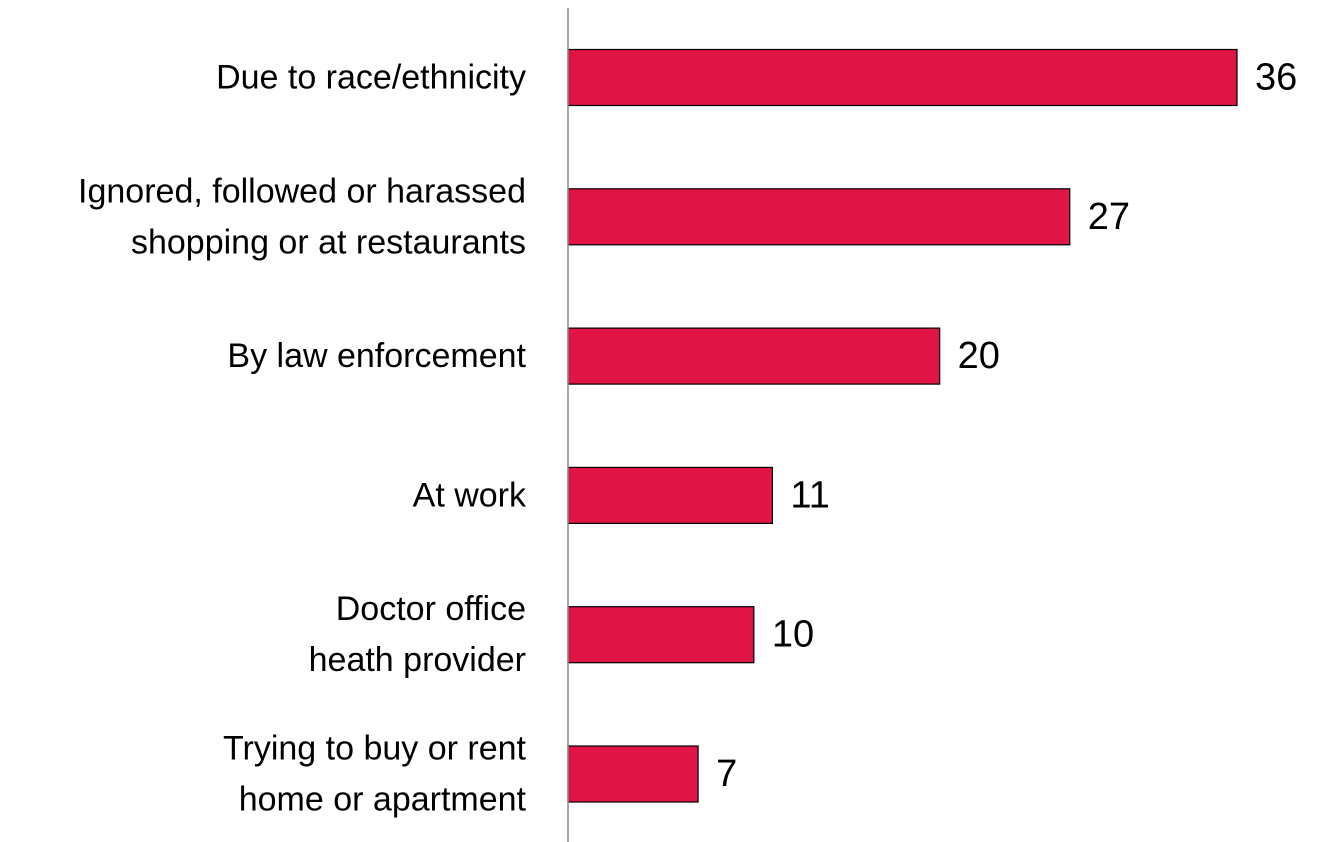 The height and width of the screenshot is (842, 1318). Describe the element at coordinates (431, 609) in the screenshot. I see `category-label-4-line-0: Doctor office` at that location.